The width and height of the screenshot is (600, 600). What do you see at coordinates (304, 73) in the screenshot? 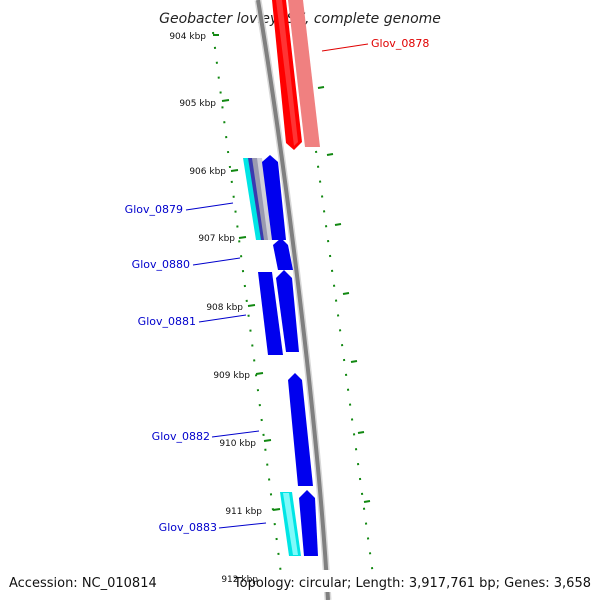
I see `gene-arrow-light` at bounding box center [304, 73].